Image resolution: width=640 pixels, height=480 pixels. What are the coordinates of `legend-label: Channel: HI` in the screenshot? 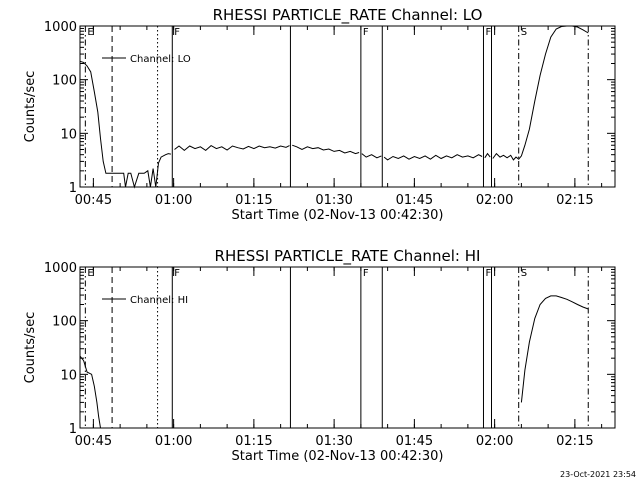 It's located at (159, 300).